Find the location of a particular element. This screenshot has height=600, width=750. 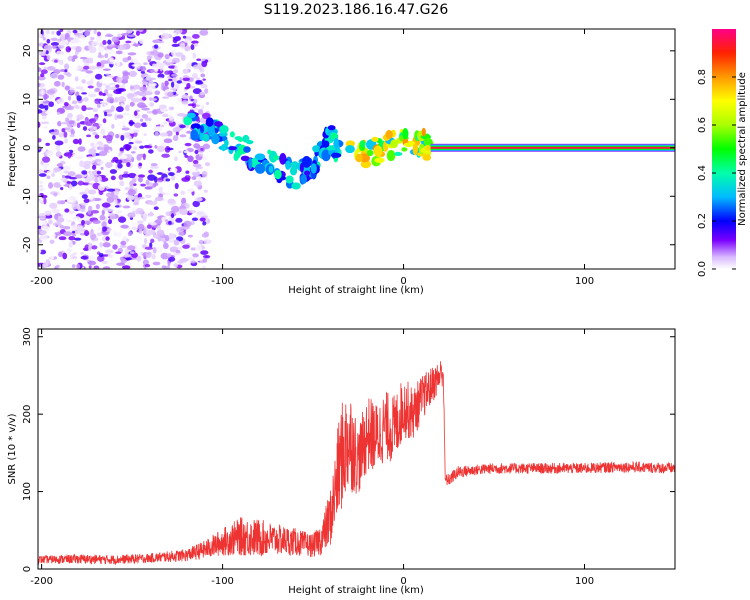

colorbar-tick-label: 0.2 is located at coordinates (702, 221).